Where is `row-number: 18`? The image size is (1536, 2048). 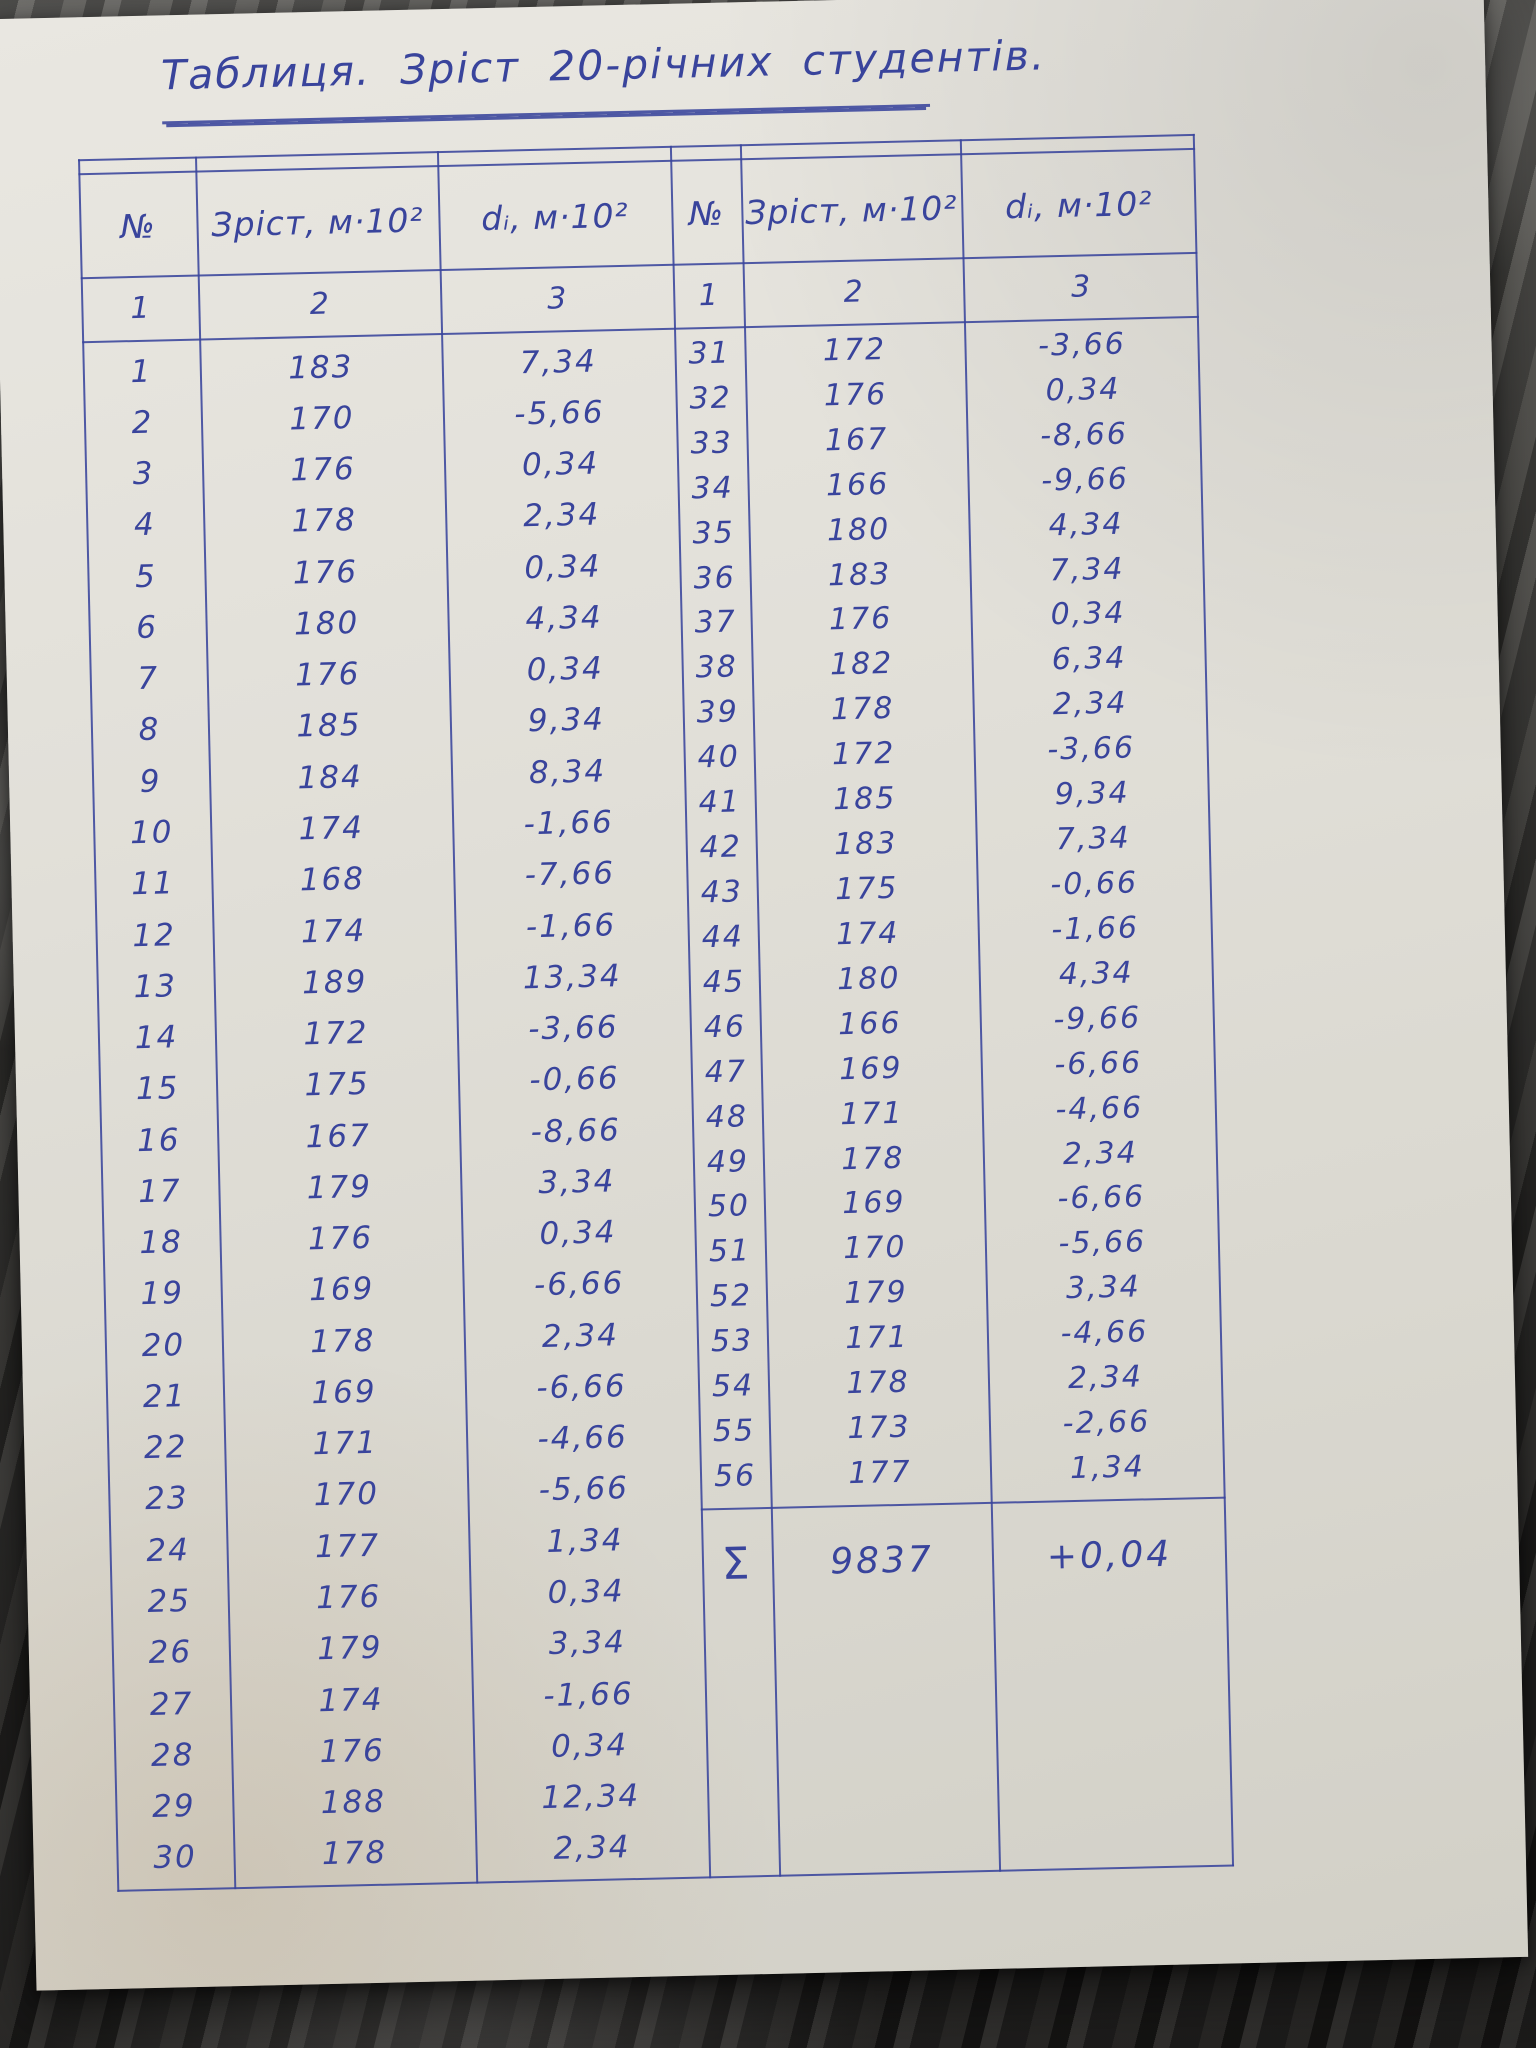 row-number: 18 is located at coordinates (161, 1243).